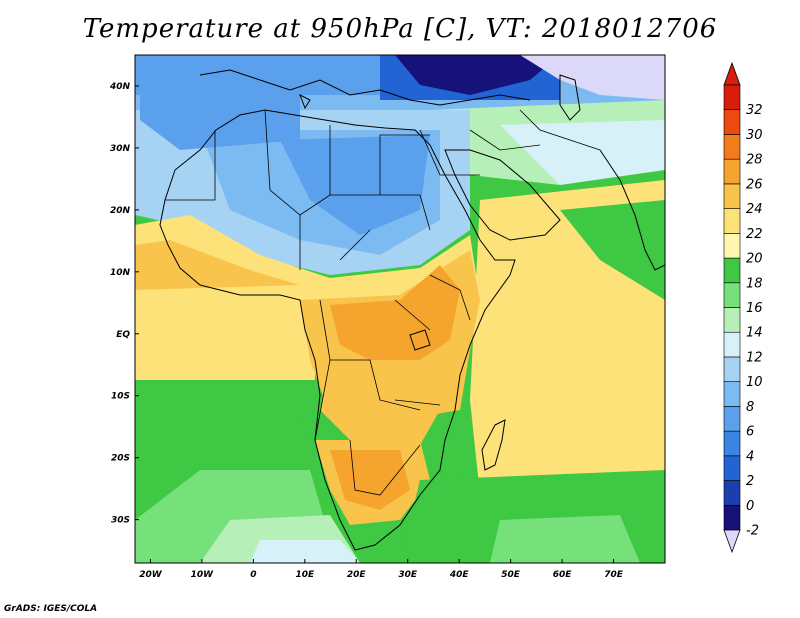 This screenshot has width=800, height=618. Describe the element at coordinates (632, 210) in the screenshot. I see `india-coastline` at that location.